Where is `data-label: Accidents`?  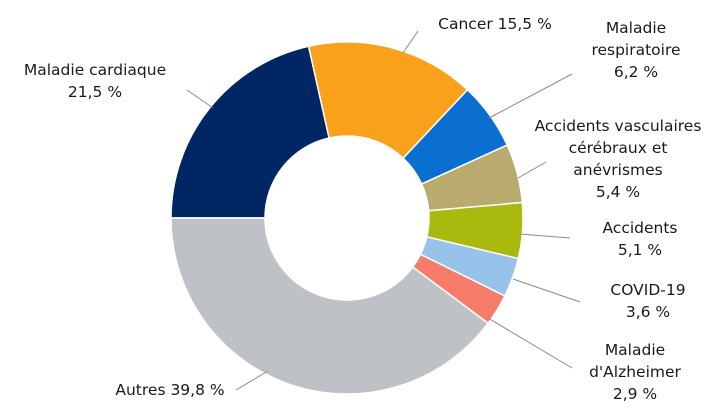 data-label: Accidents is located at coordinates (639, 228).